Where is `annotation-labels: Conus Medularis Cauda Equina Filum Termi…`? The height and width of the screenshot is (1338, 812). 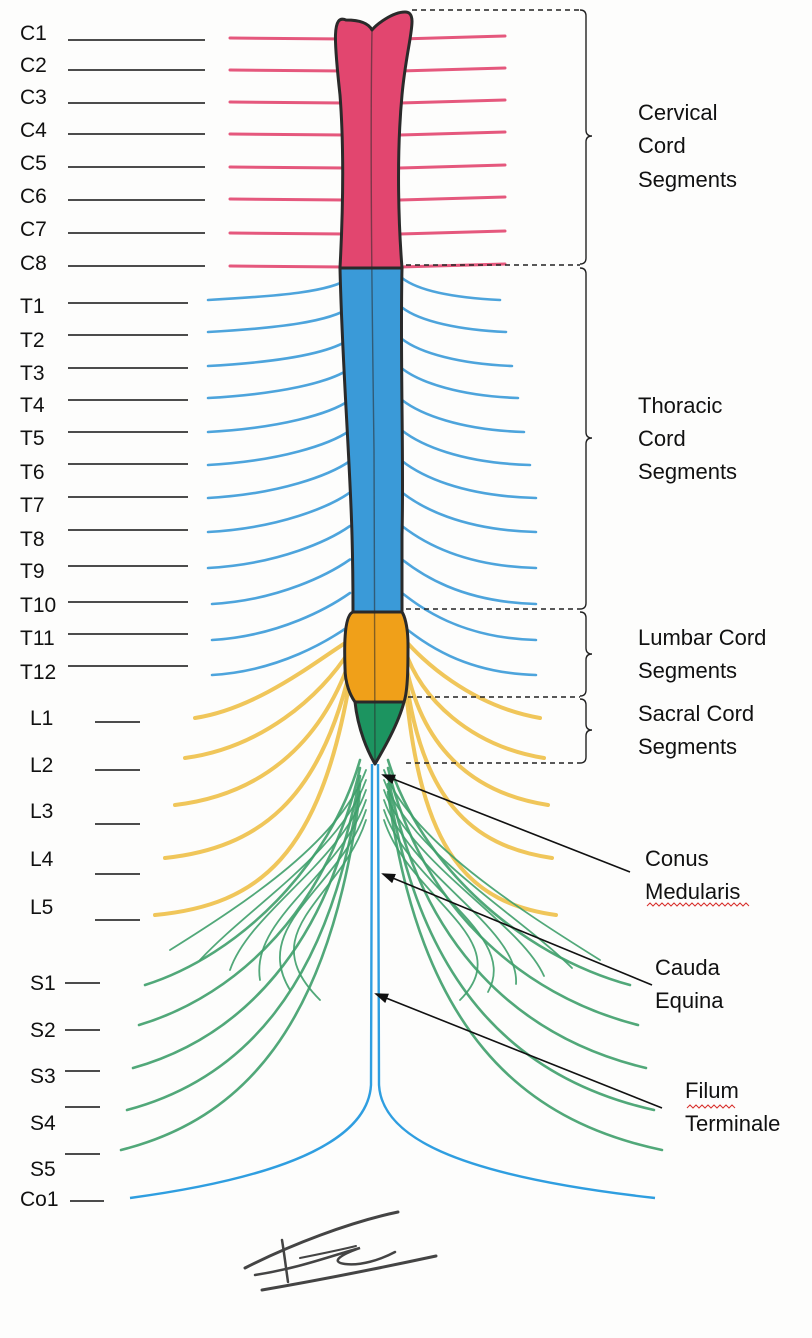 annotation-labels: Conus Medularis Cauda Equina Filum Termi… is located at coordinates (712, 991).